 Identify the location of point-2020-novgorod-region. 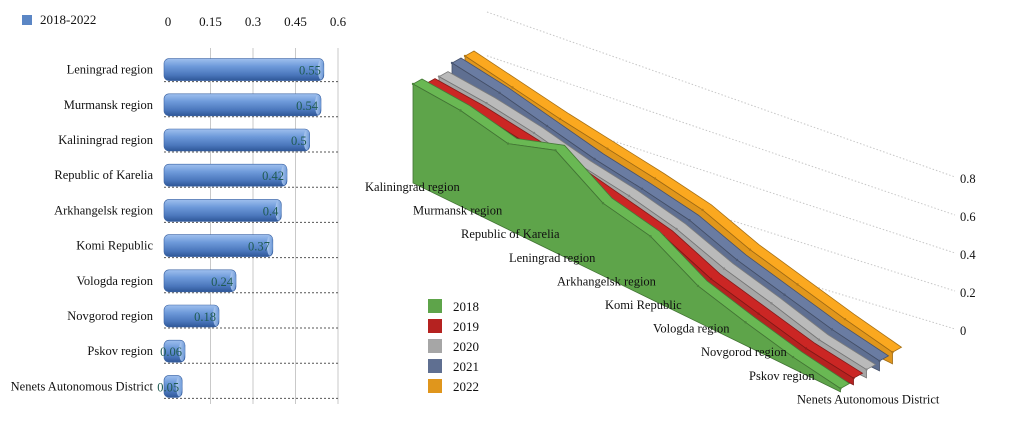
(771, 303).